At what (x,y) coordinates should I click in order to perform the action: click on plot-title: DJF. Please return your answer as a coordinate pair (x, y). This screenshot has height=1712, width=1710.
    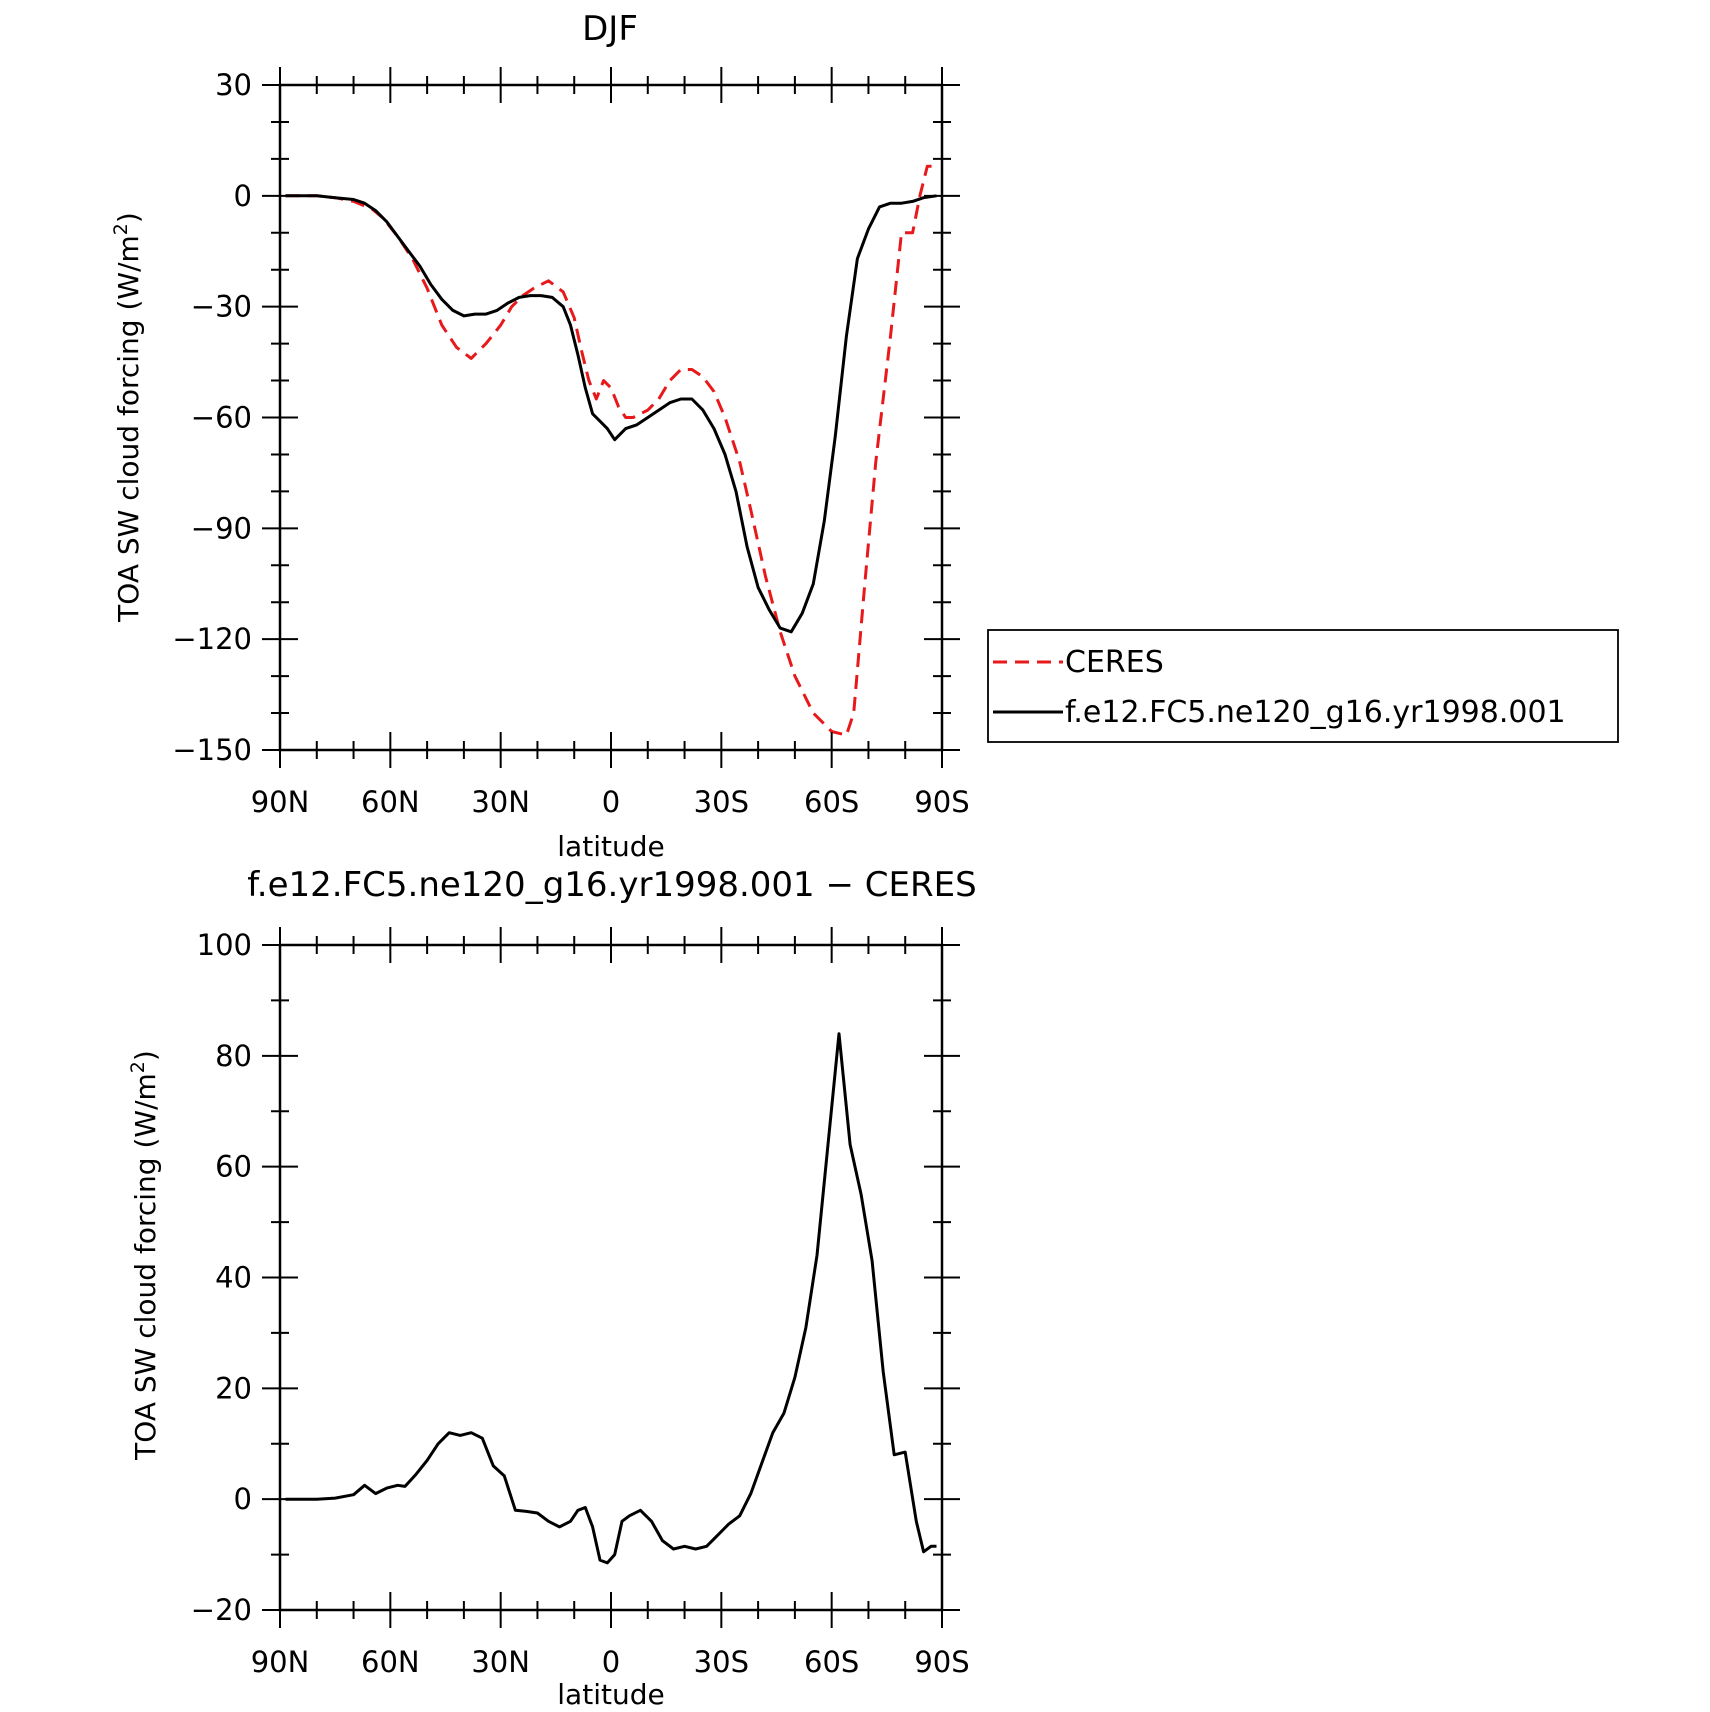
    Looking at the image, I should click on (610, 29).